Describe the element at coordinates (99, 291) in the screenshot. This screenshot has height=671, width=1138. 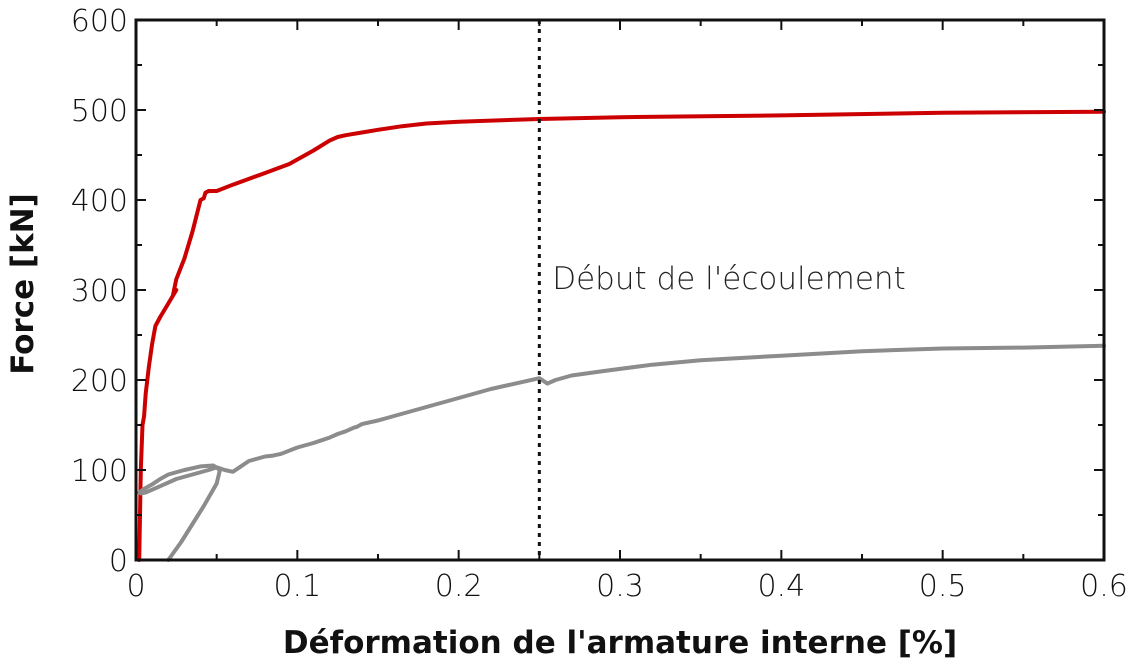
I see `y-tick-label: 300` at that location.